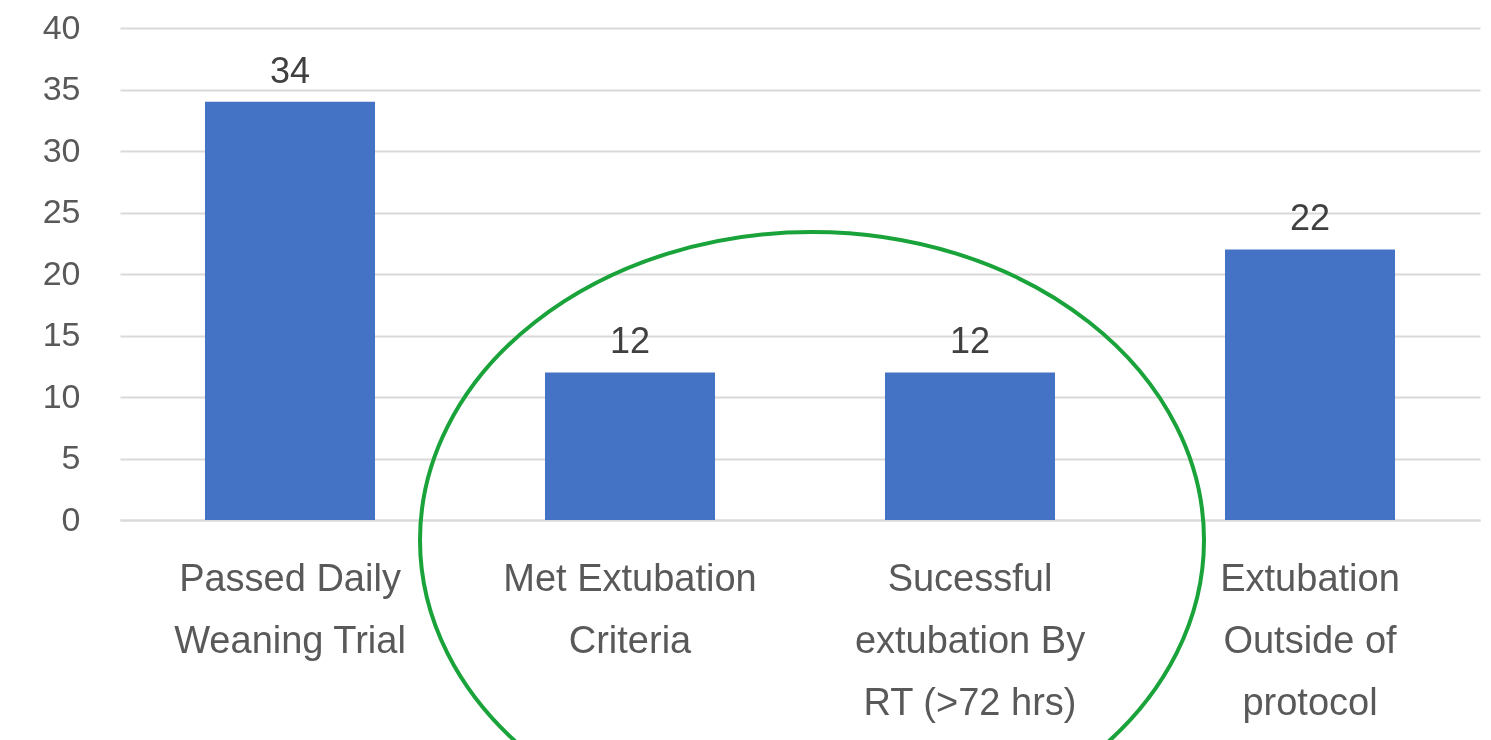  What do you see at coordinates (290, 608) in the screenshot?
I see `x-tick-label: Passed Daily Weaning Trial` at bounding box center [290, 608].